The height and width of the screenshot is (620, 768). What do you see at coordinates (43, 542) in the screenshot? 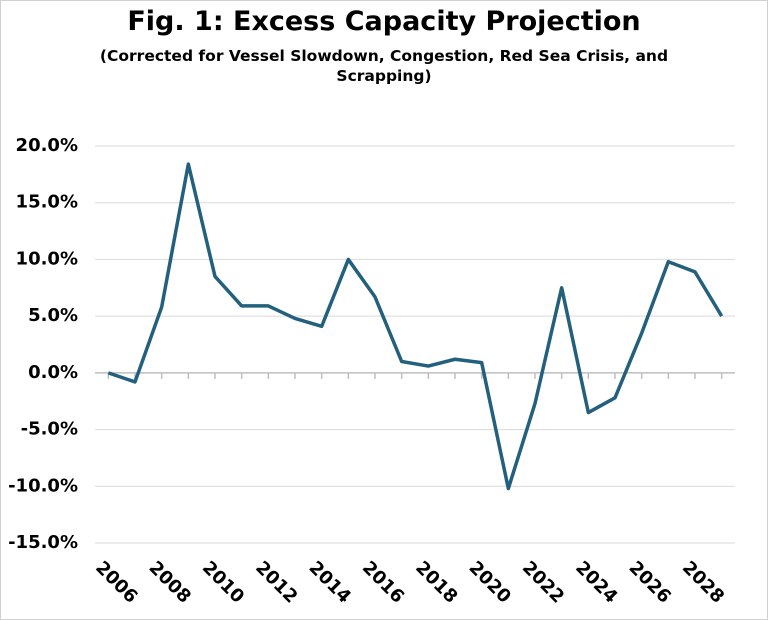
I see `y-tick-label: -15.0%` at bounding box center [43, 542].